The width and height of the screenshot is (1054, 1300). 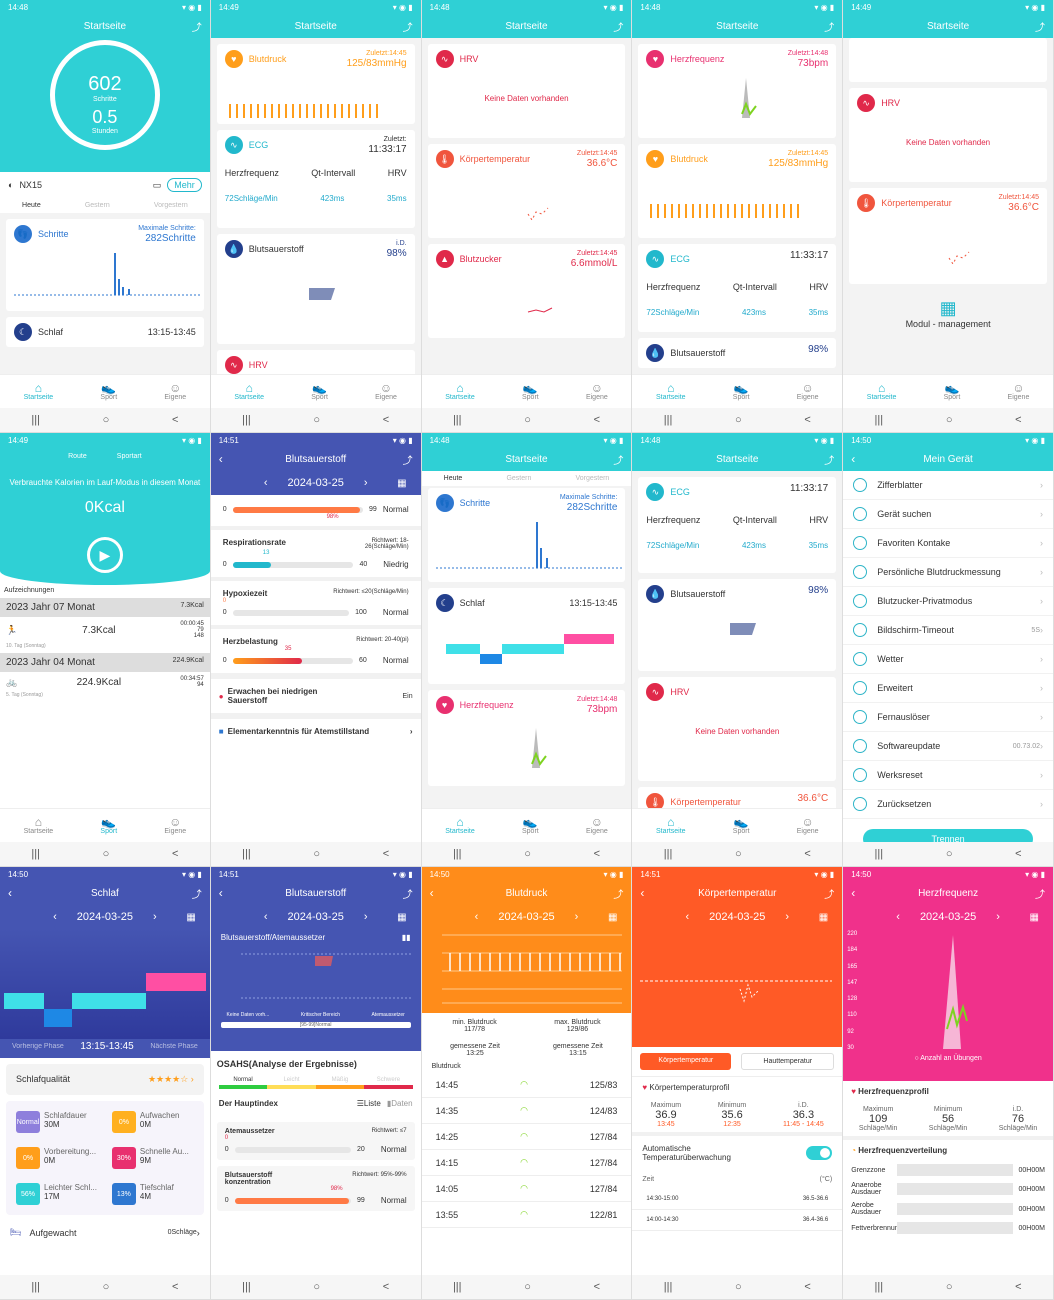 What do you see at coordinates (105, 1232) in the screenshot?
I see `awake-row: 🛏 Aufgewacht 0Schläge ›` at bounding box center [105, 1232].